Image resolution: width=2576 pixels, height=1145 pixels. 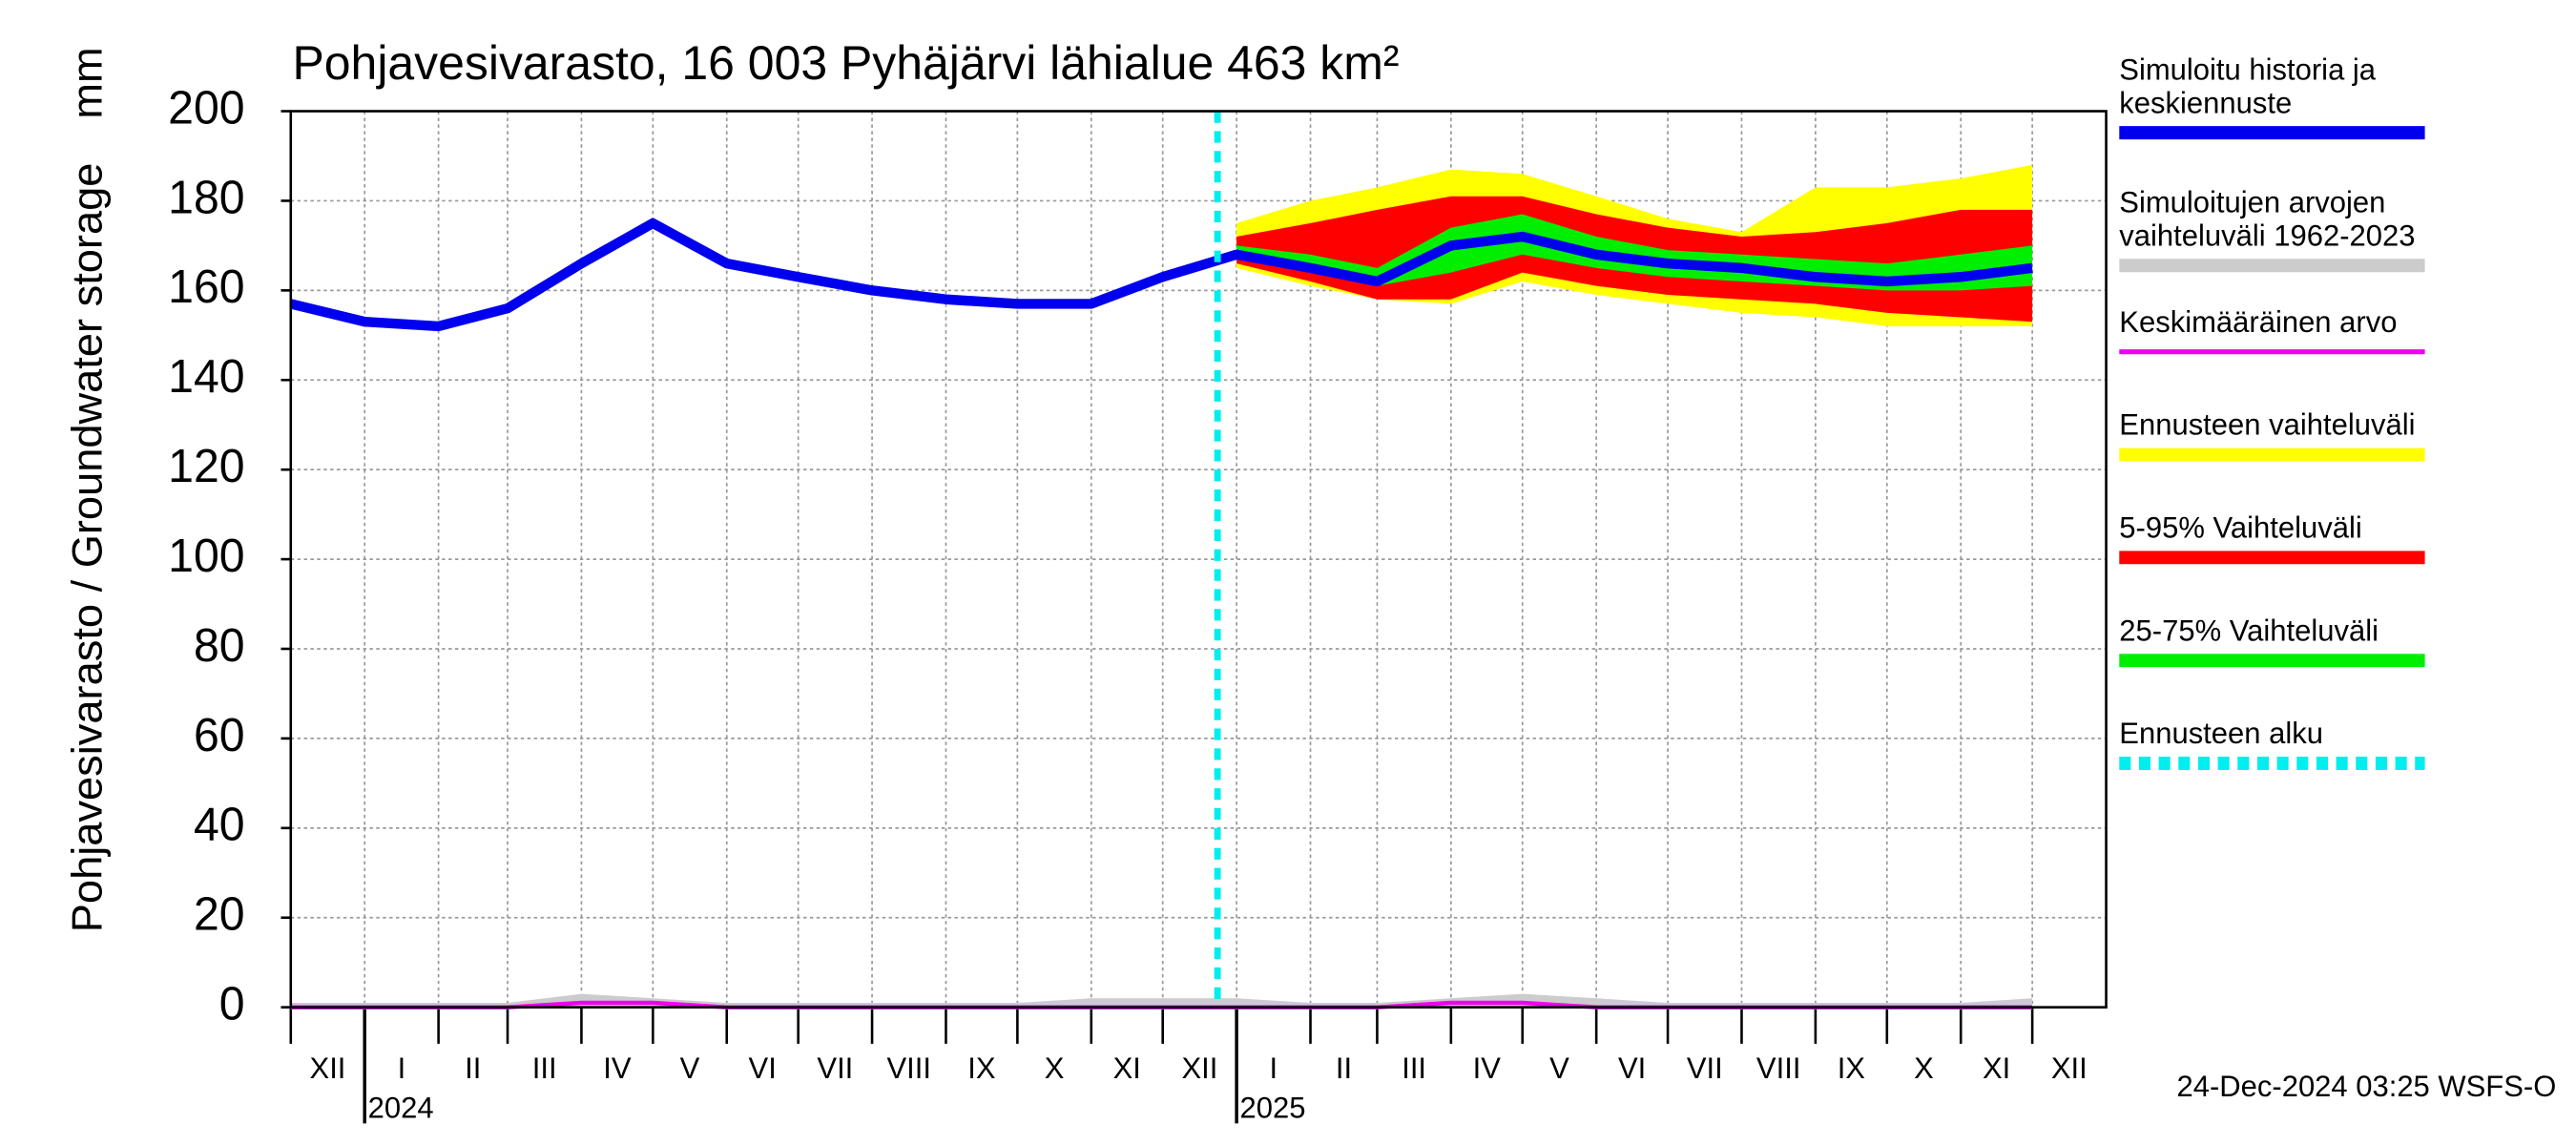 I want to click on year-label: 2024, so click(x=401, y=1108).